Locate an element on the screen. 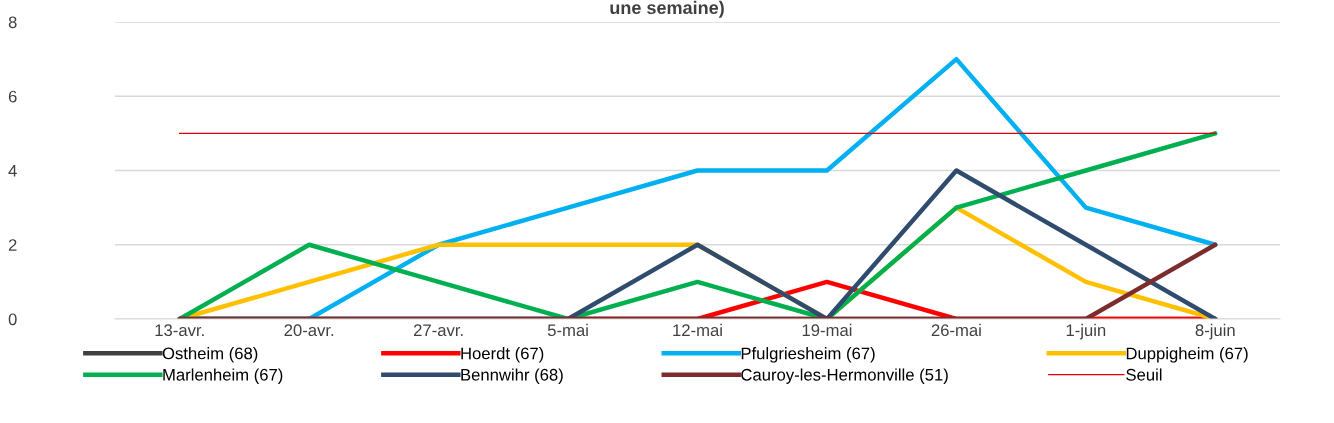 The width and height of the screenshot is (1334, 423). y-tick-label: 0 is located at coordinates (12, 319).